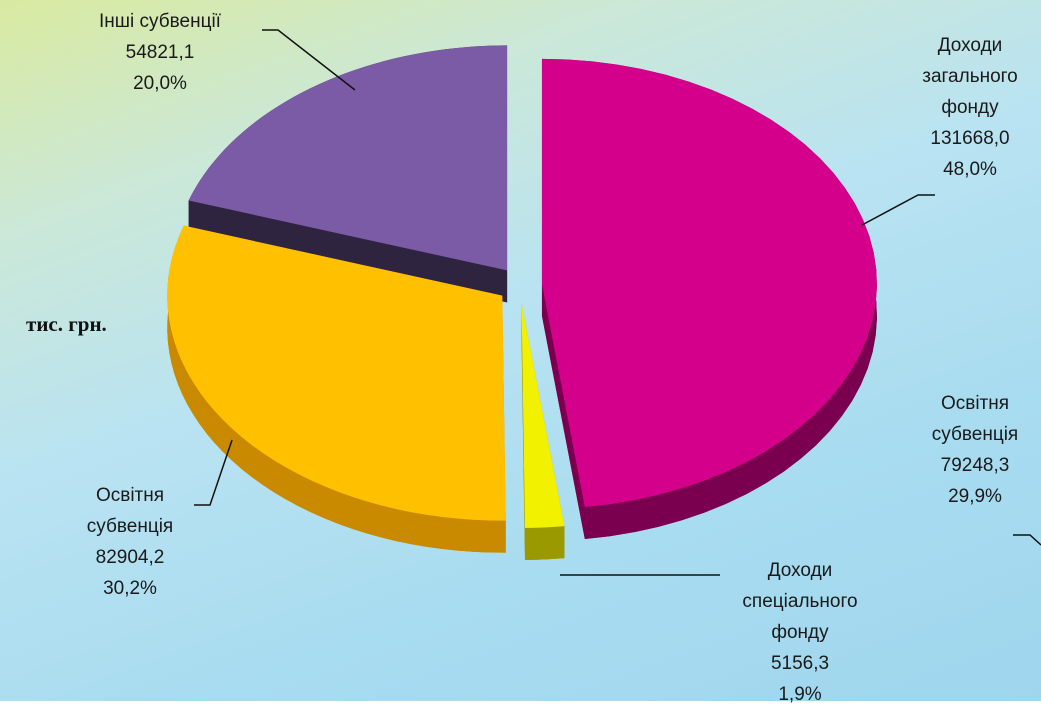 The image size is (1041, 710). What do you see at coordinates (975, 450) in the screenshot?
I see `annotation: Освітня субвенція 79248,3 29,9%` at bounding box center [975, 450].